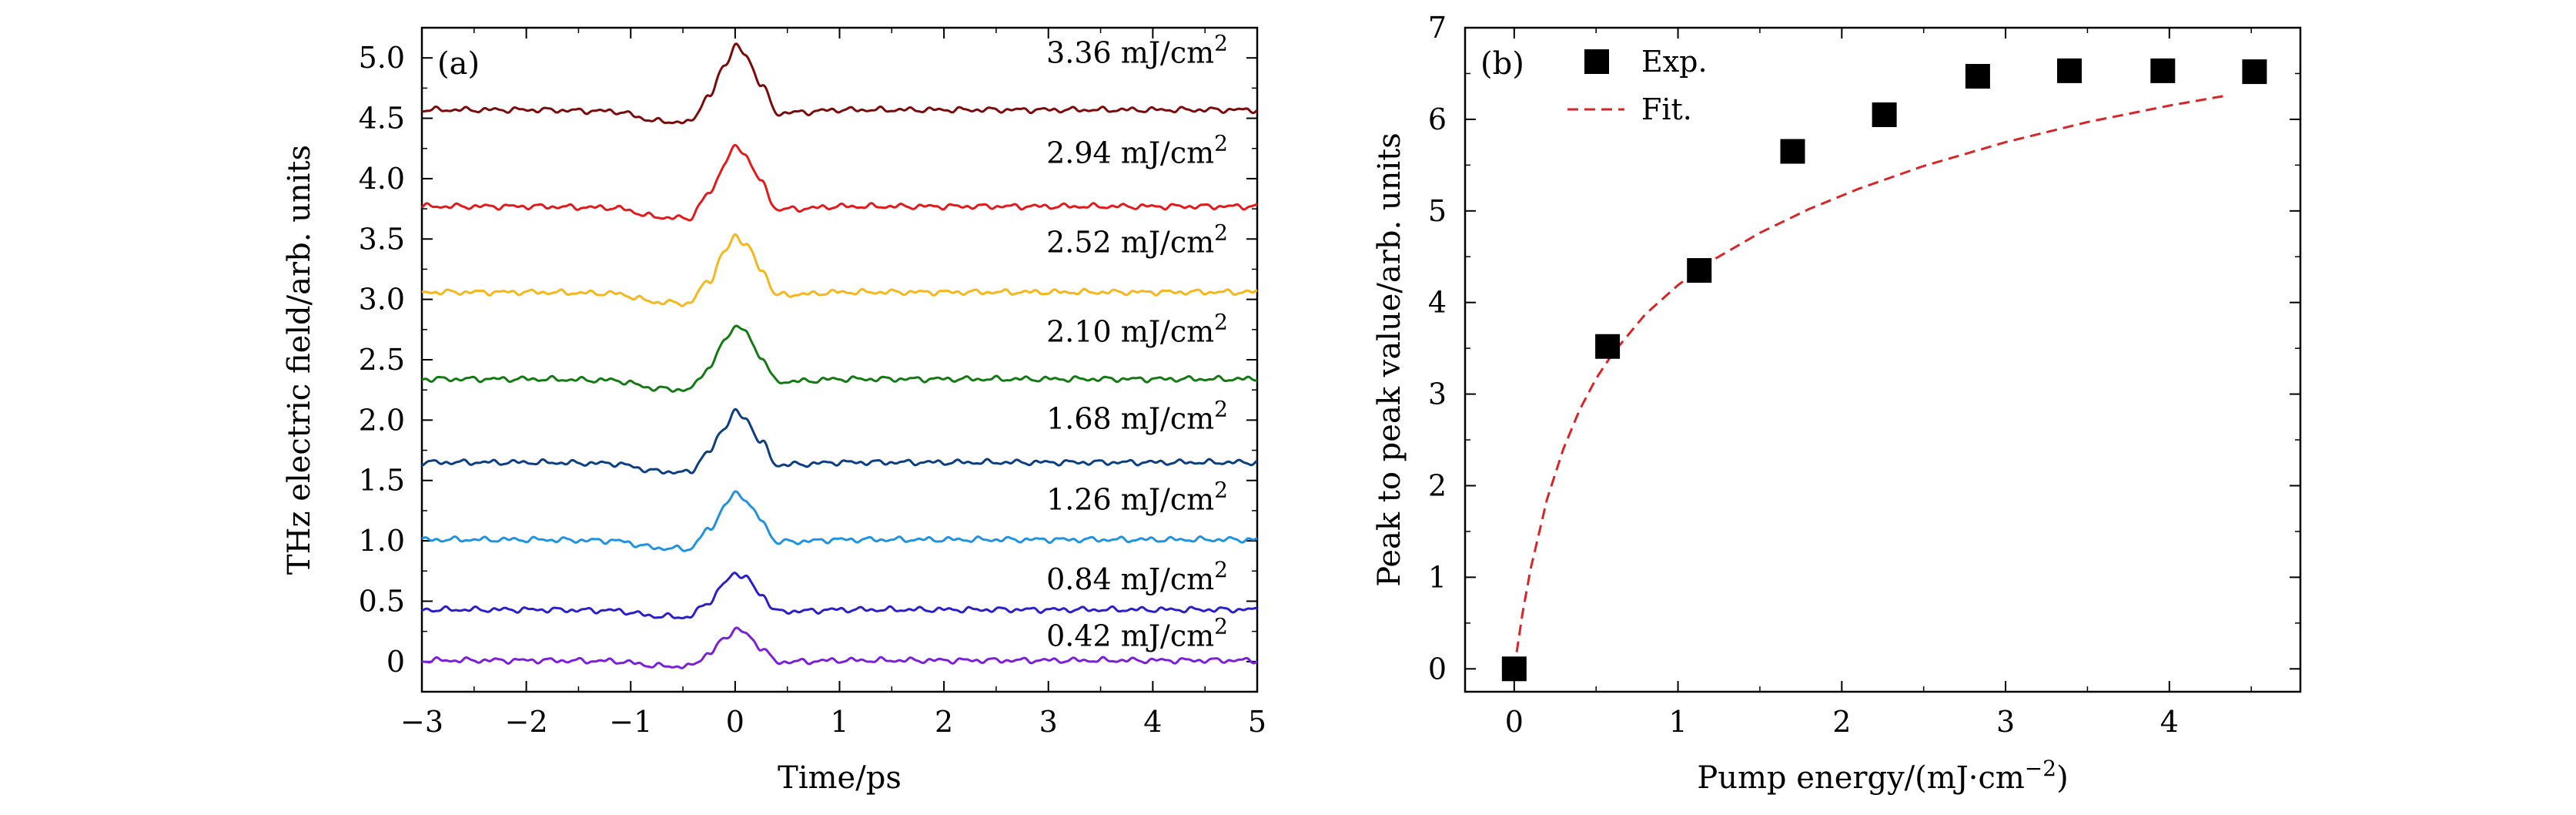 The height and width of the screenshot is (815, 2576). Describe the element at coordinates (1221, 490) in the screenshot. I see `panel-a-series-label-5-exponent: 2` at that location.